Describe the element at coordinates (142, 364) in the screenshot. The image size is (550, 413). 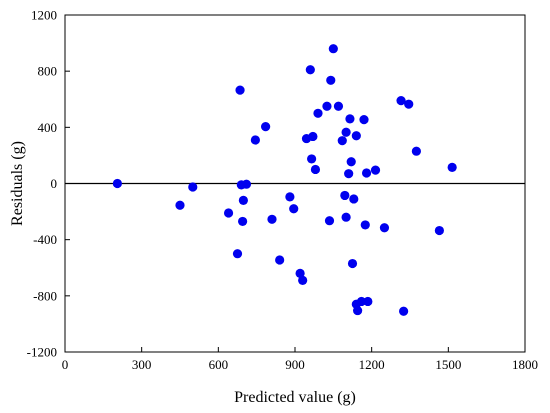
I see `x-tick-label: 300` at that location.